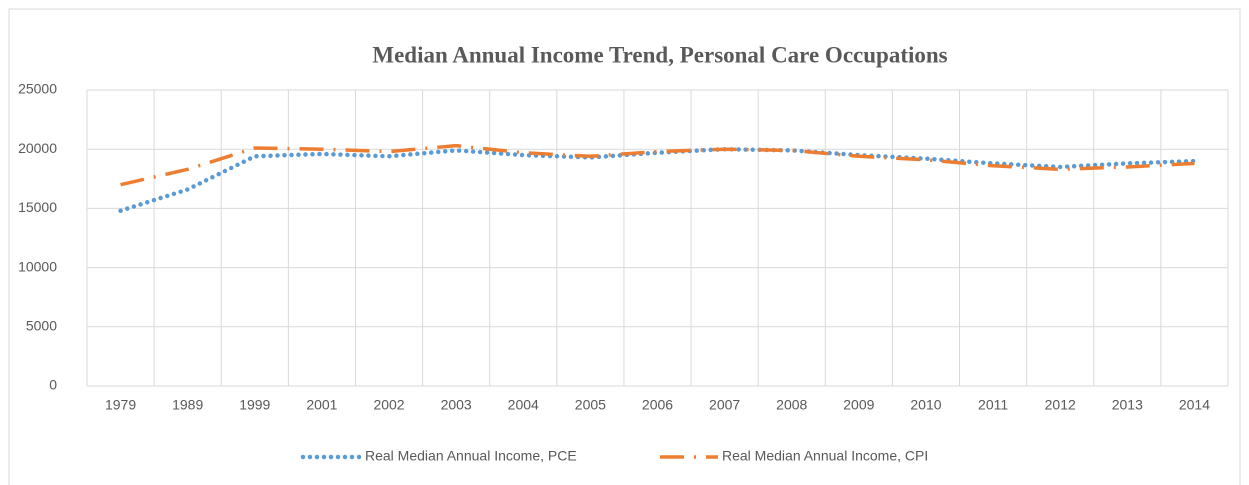 The height and width of the screenshot is (485, 1249). What do you see at coordinates (456, 405) in the screenshot?
I see `x-tick-label: 2003` at bounding box center [456, 405].